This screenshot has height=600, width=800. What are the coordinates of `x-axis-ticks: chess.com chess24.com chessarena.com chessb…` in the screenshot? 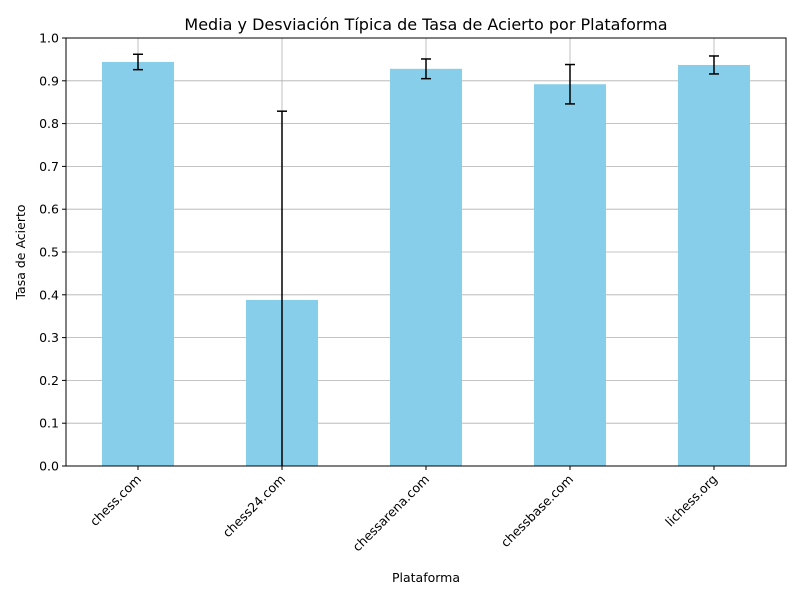 It's located at (403, 510).